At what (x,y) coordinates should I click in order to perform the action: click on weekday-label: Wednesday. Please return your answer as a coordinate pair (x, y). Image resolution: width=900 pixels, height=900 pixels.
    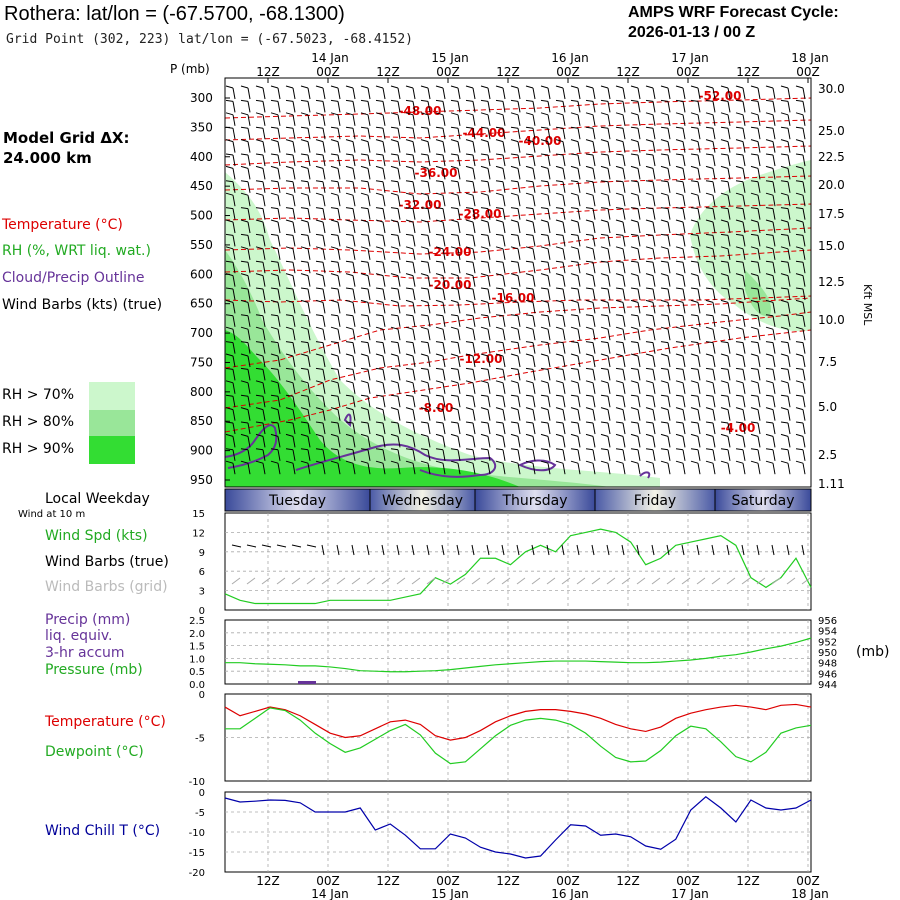
    Looking at the image, I should click on (422, 501).